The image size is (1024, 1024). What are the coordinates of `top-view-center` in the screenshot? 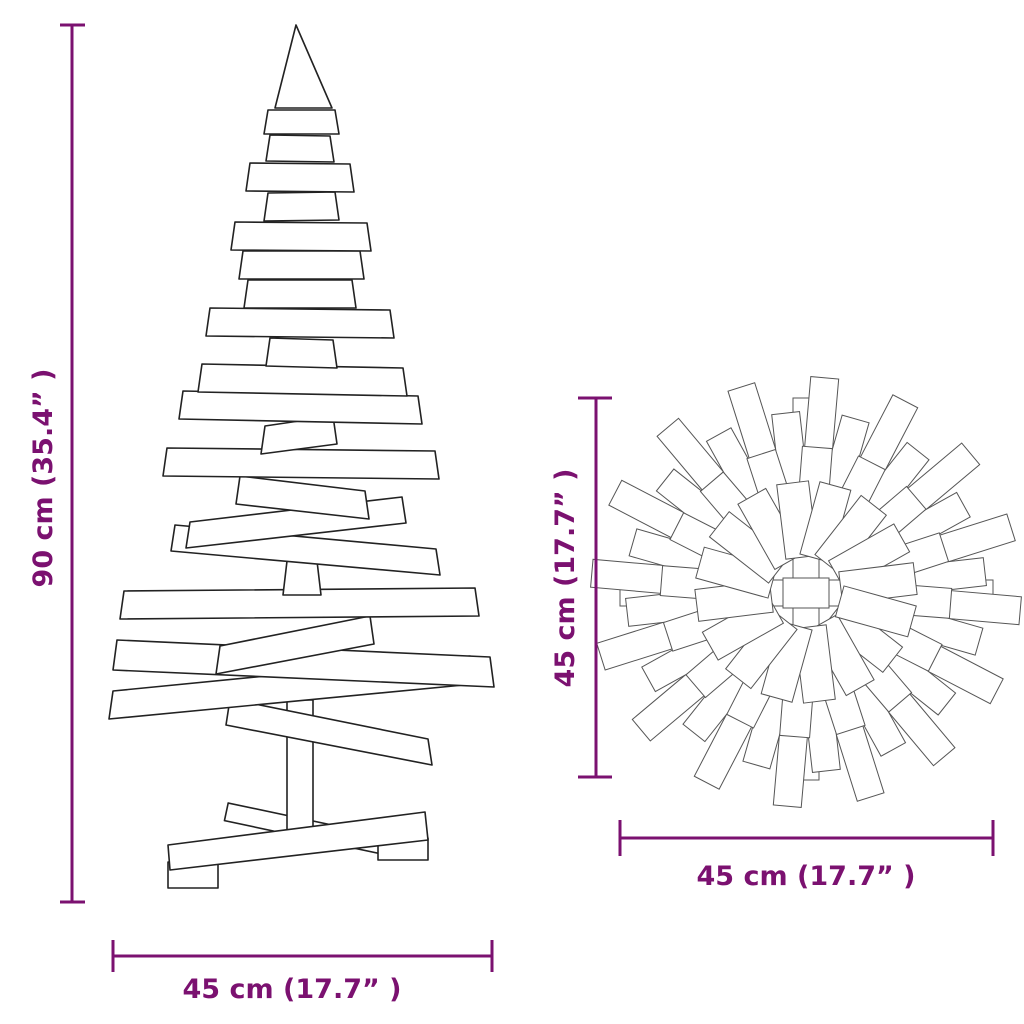 It's located at (806, 593).